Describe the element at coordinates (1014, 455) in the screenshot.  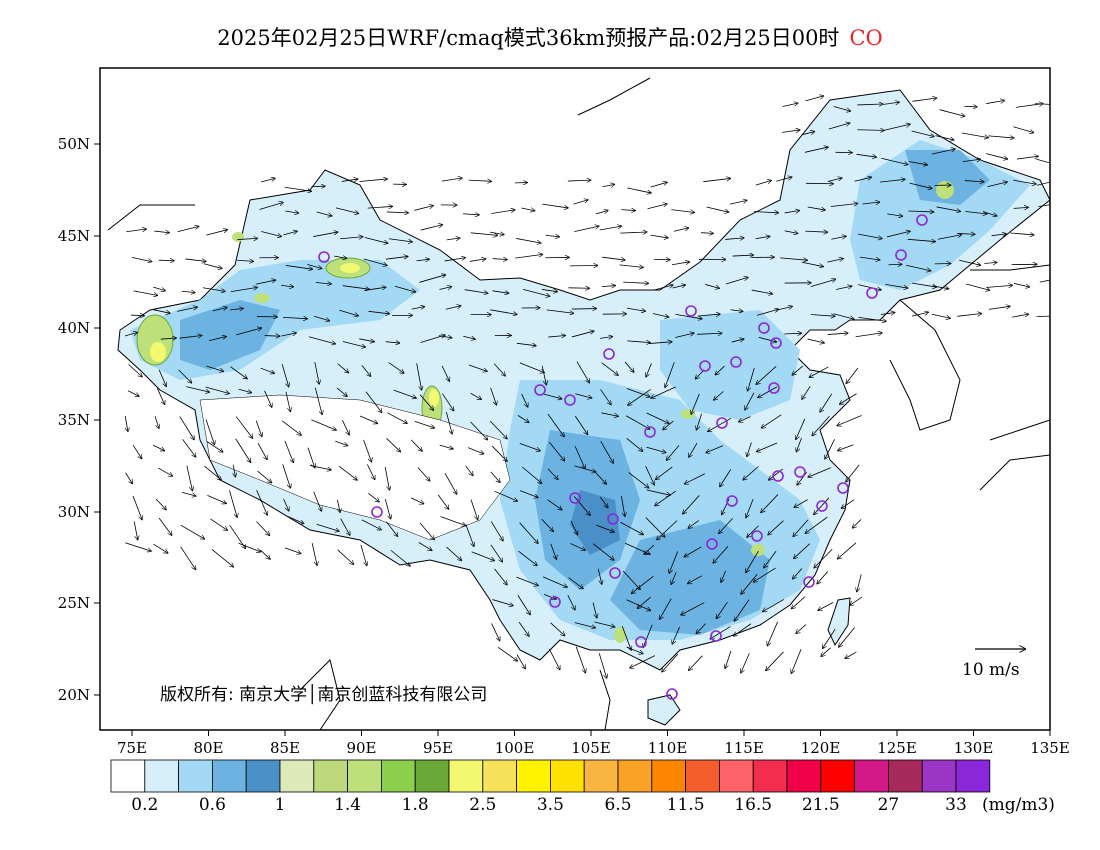
I see `japan-coastline` at that location.